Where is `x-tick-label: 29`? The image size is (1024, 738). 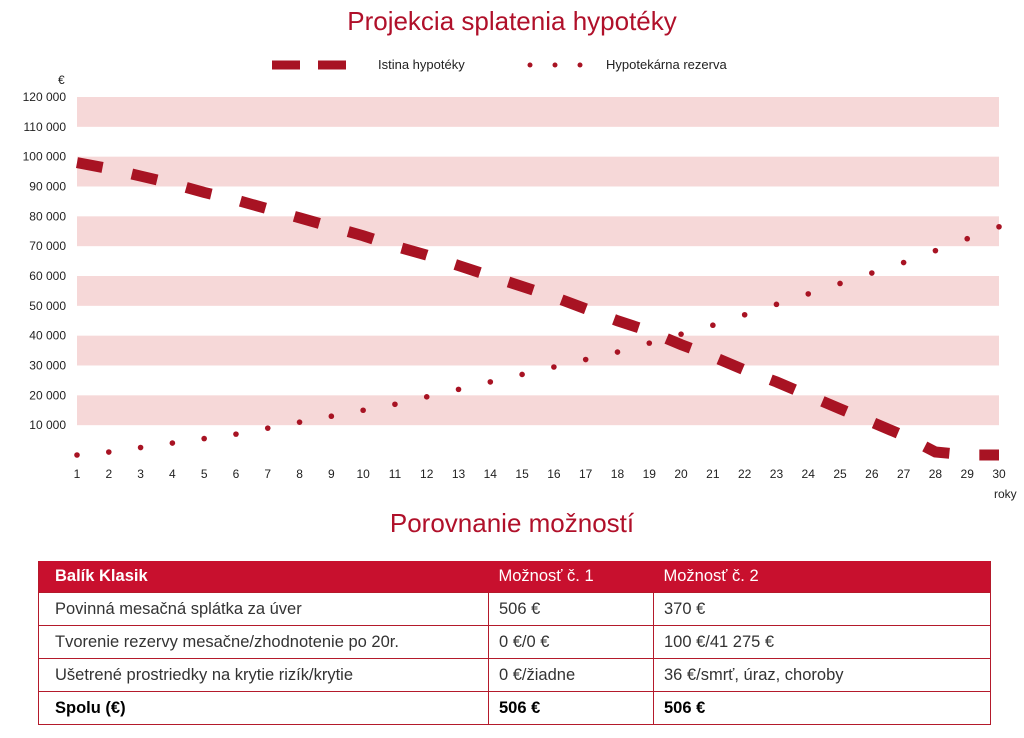 x-tick-label: 29 is located at coordinates (968, 474).